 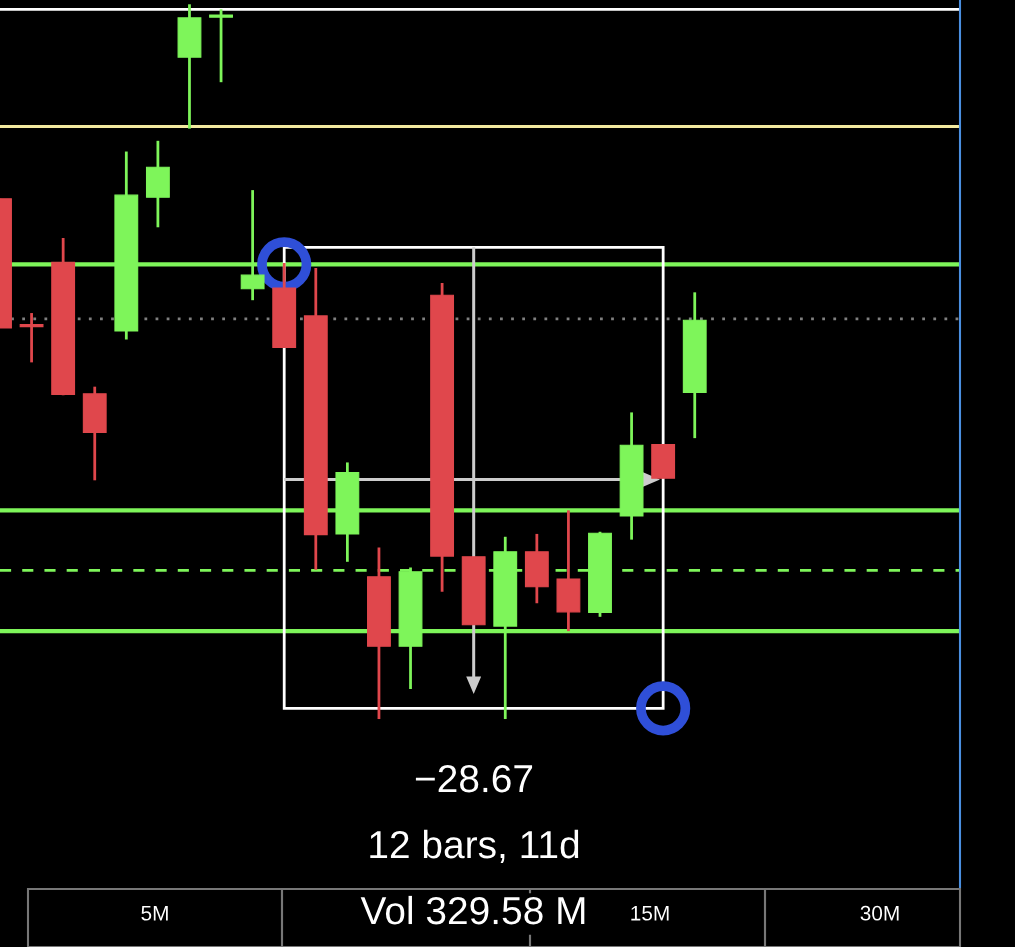 I want to click on text: 5M, so click(x=154, y=913).